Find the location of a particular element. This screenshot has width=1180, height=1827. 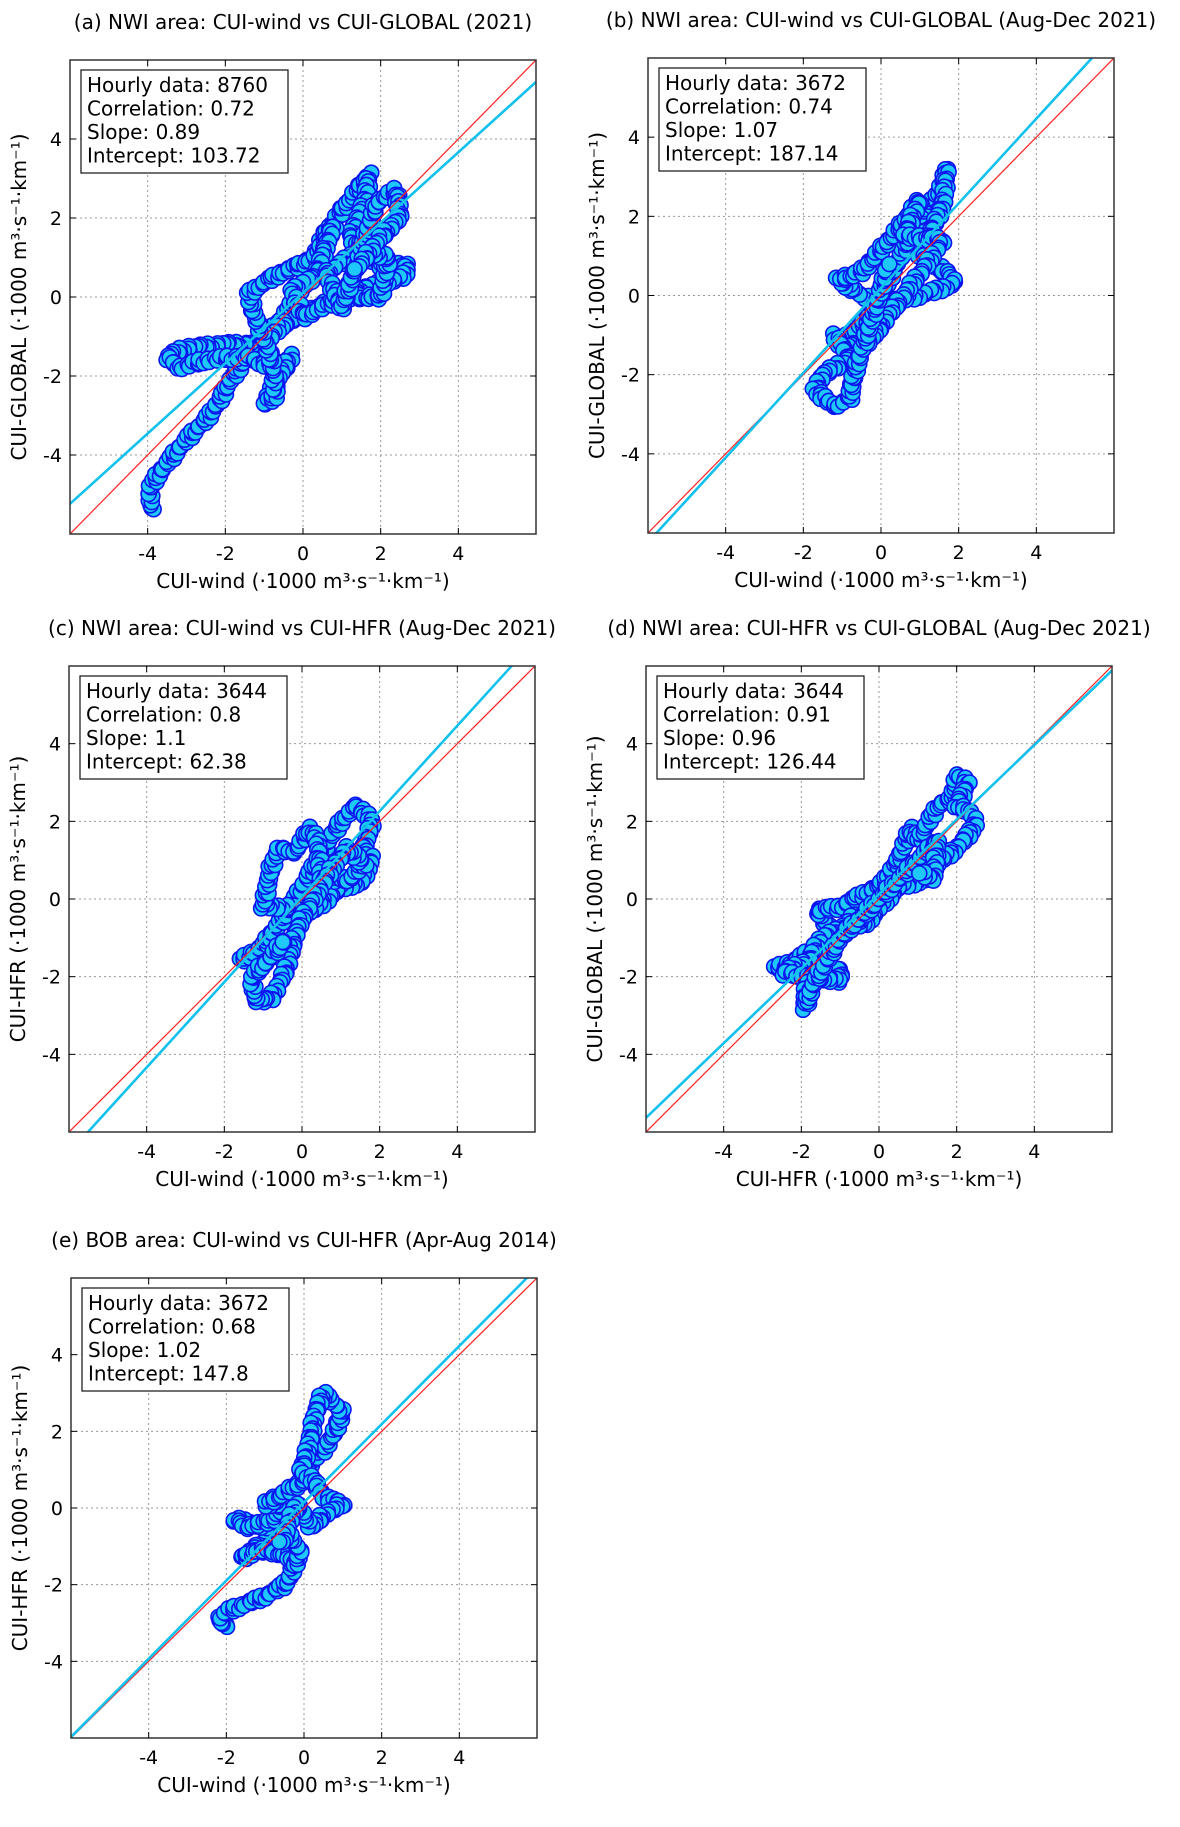

stats-line: Correlation: 0.74 is located at coordinates (749, 107).